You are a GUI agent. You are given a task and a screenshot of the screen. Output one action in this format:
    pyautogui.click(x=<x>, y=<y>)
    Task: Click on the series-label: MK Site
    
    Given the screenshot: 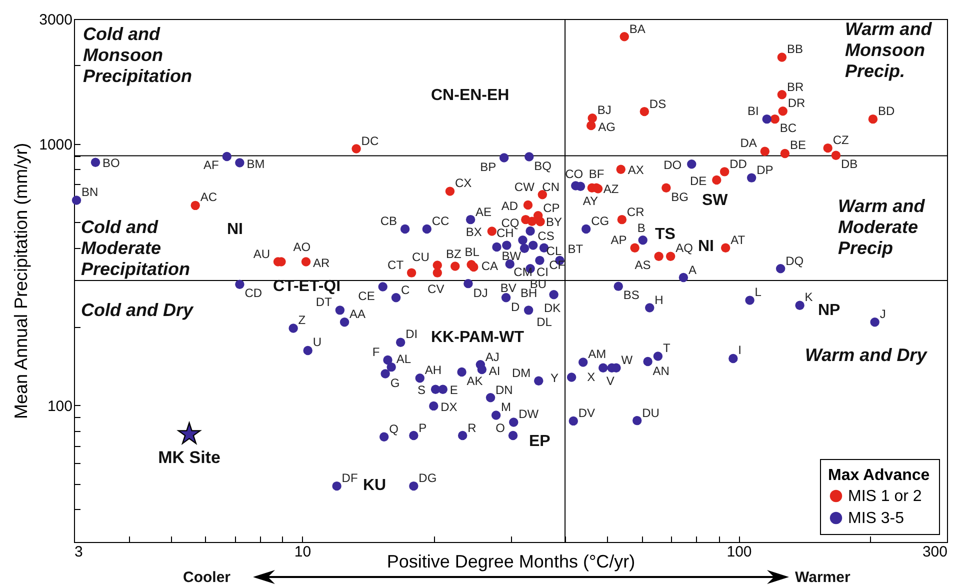 What is the action you would take?
    pyautogui.click(x=189, y=458)
    